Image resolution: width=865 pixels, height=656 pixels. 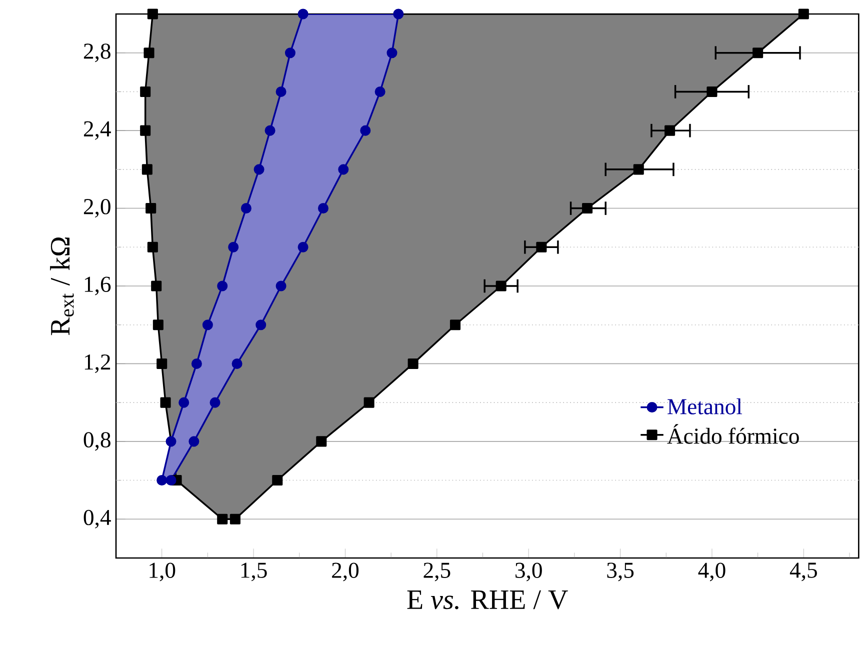 What do you see at coordinates (437, 572) in the screenshot?
I see `x-tick-label: 2,5` at bounding box center [437, 572].